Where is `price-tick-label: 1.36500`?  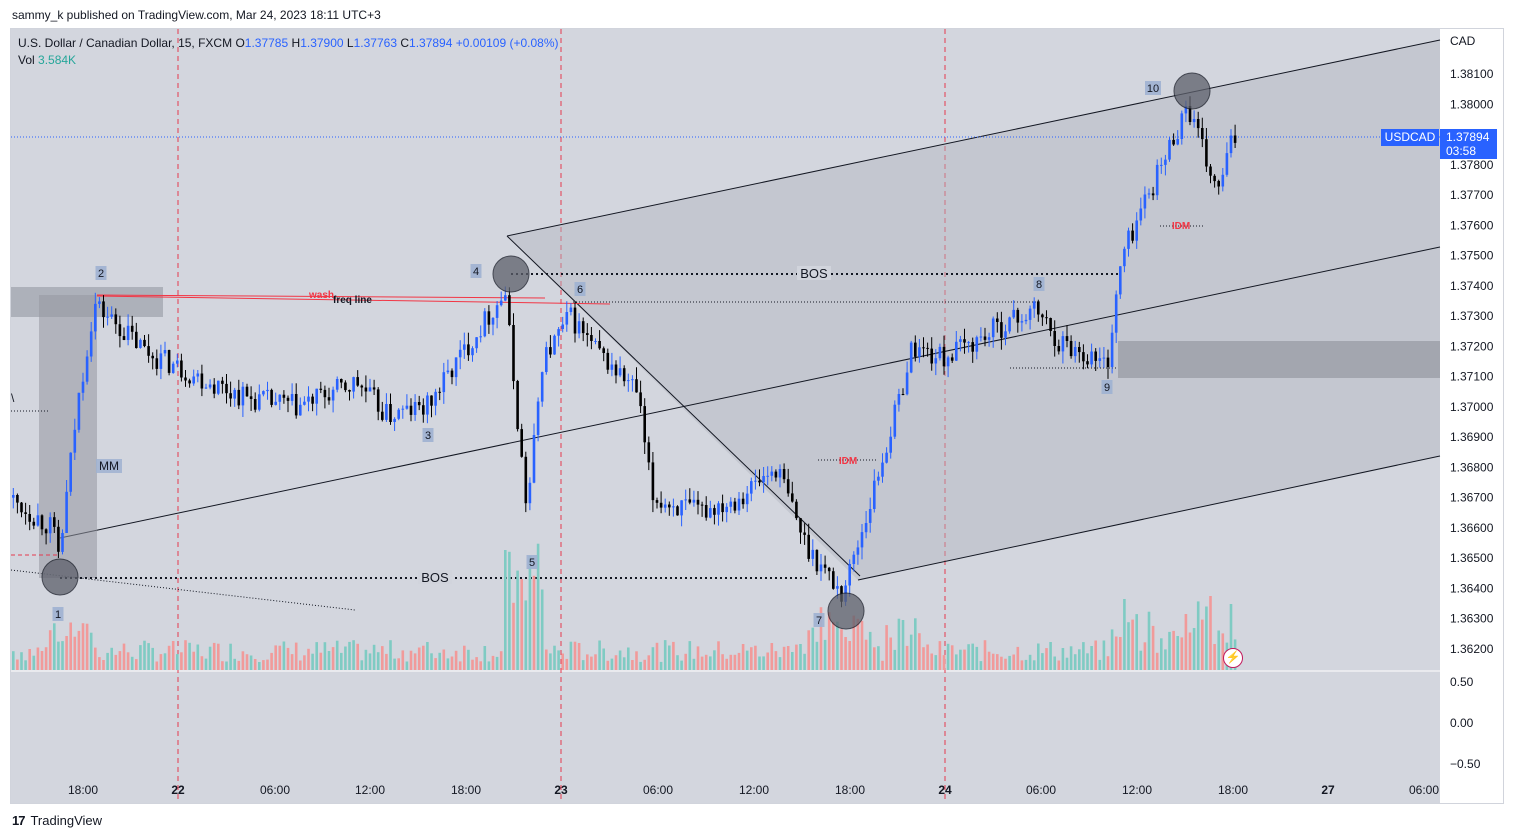
price-tick-label: 1.36500 is located at coordinates (1472, 558).